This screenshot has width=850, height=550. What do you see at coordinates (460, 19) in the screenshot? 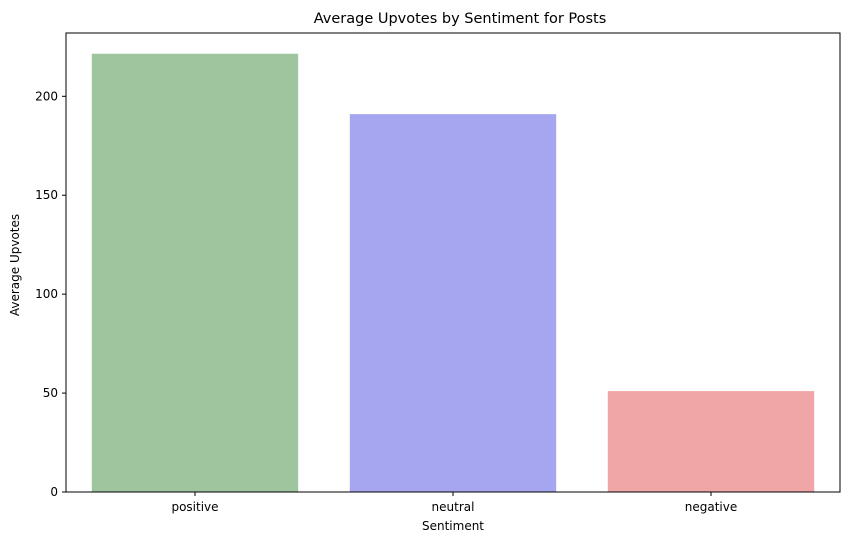
I see `chart-title: Average Upvotes by Sentiment for Posts` at bounding box center [460, 19].